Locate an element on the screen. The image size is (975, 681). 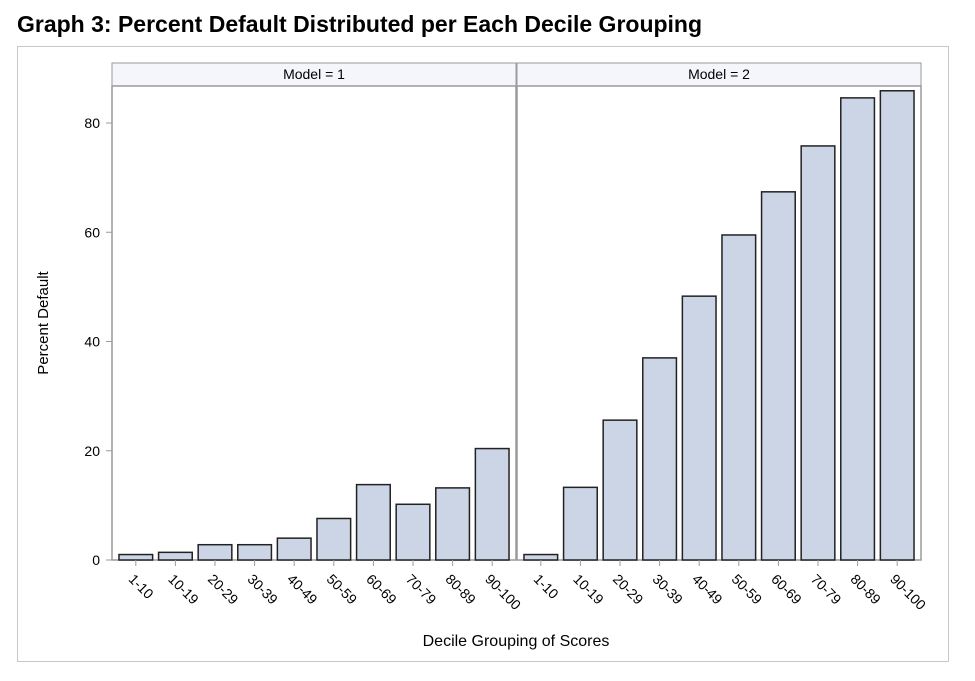
y-tick-label: 0 is located at coordinates (96, 560).